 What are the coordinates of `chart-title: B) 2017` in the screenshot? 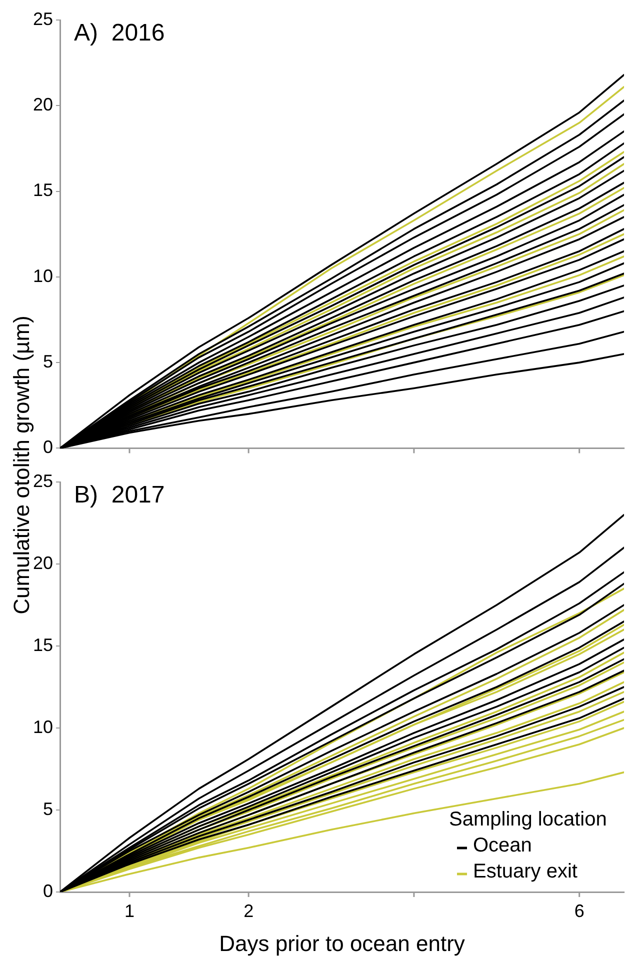 It's located at (119, 495).